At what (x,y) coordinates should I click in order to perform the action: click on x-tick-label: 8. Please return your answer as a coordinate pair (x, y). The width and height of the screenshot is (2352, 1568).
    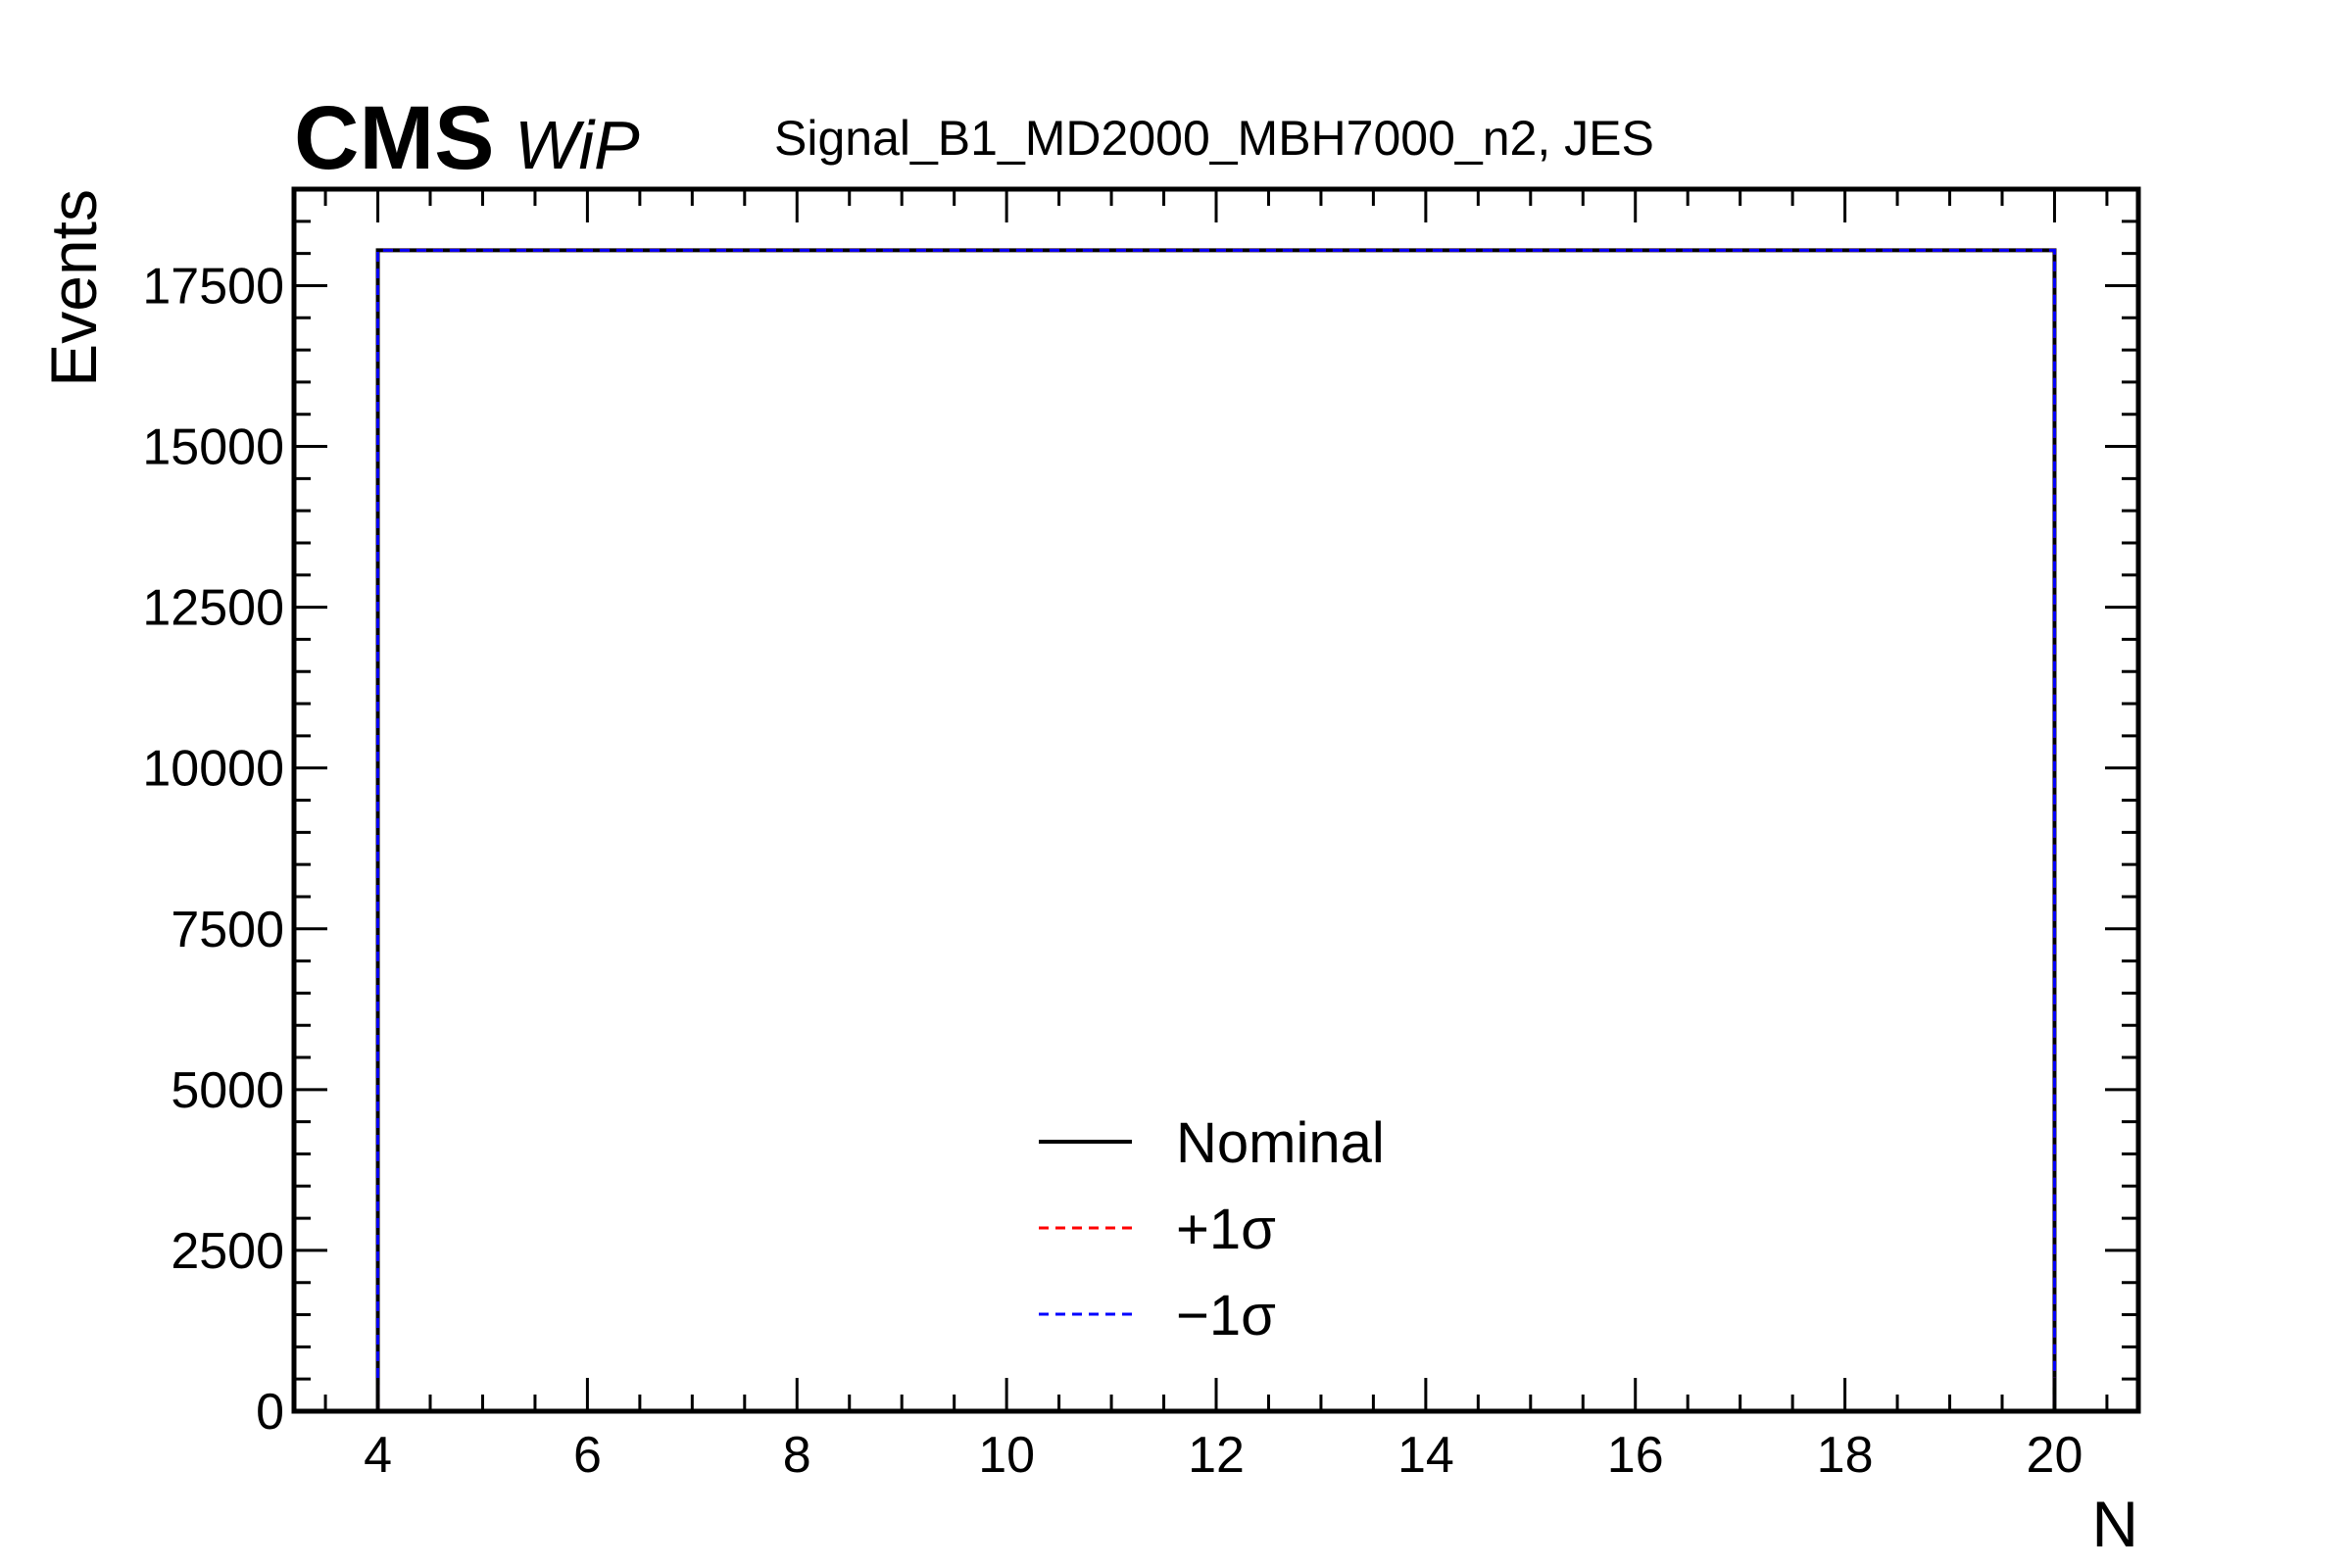
    Looking at the image, I should click on (797, 1455).